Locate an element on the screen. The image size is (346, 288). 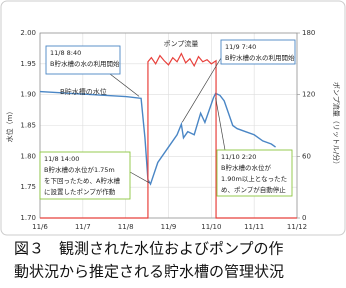
legend-label: B貯水槽の水位 is located at coordinates (83, 91).